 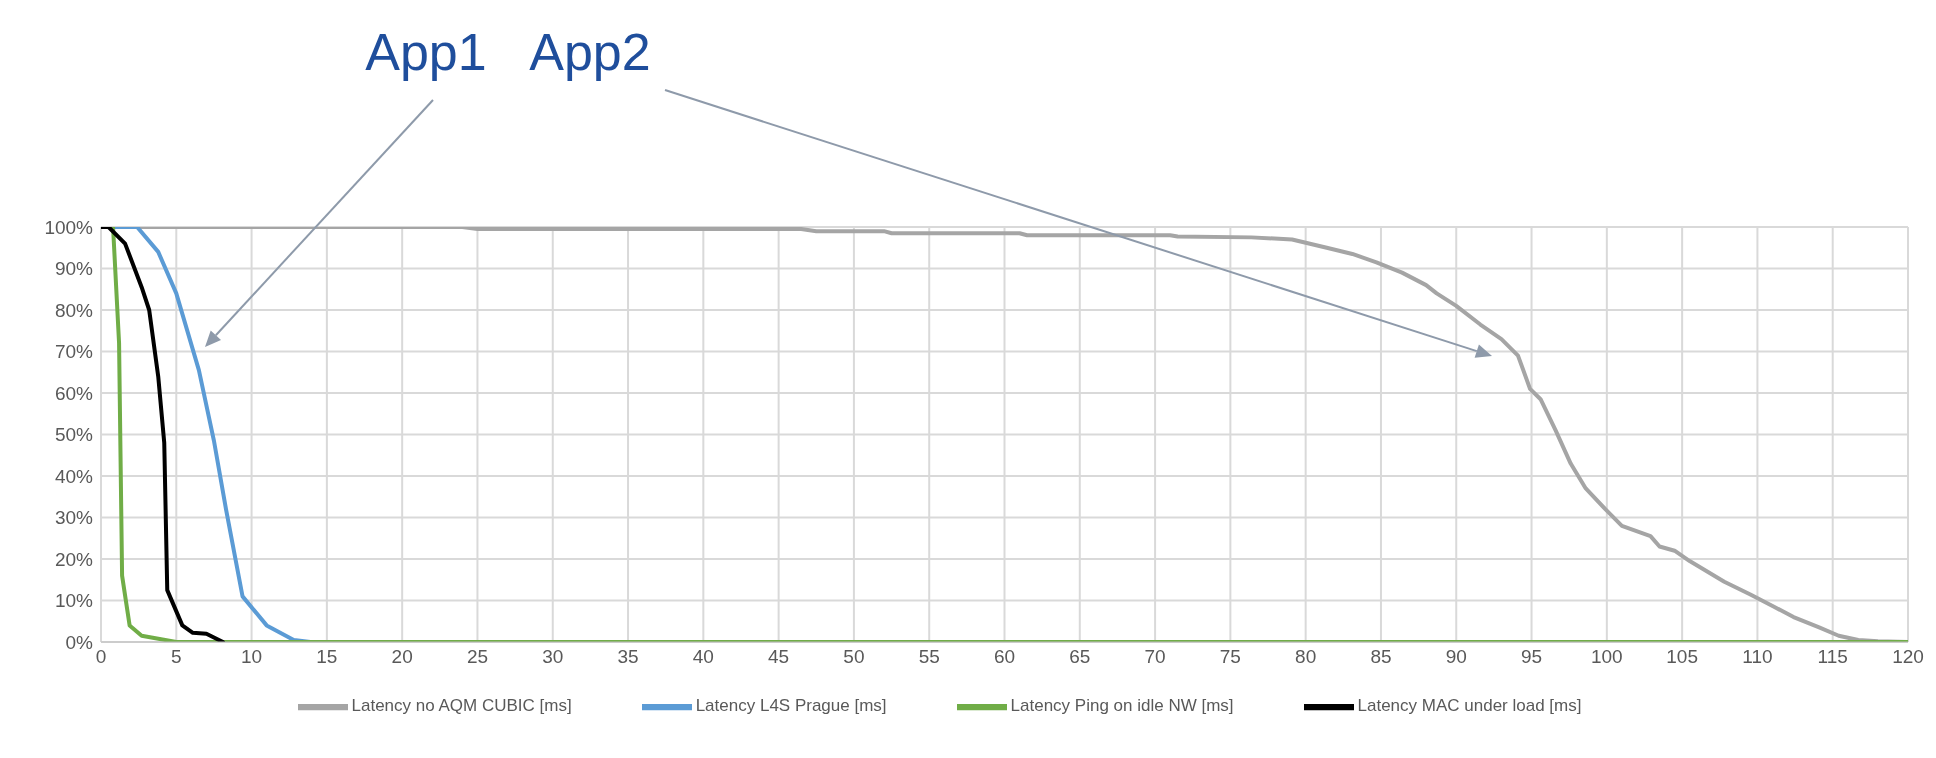 What do you see at coordinates (628, 657) in the screenshot?
I see `x-tick-label: 35` at bounding box center [628, 657].